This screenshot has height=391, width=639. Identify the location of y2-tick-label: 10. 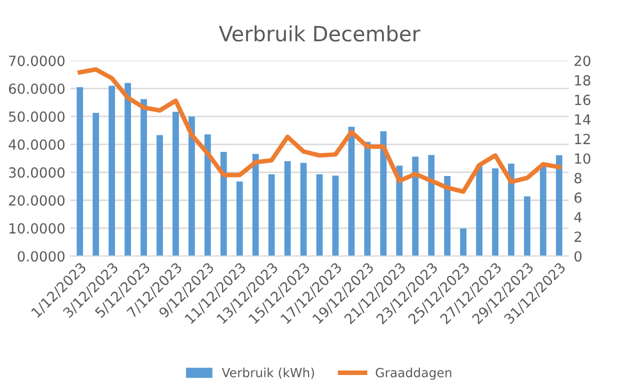
(582, 158).